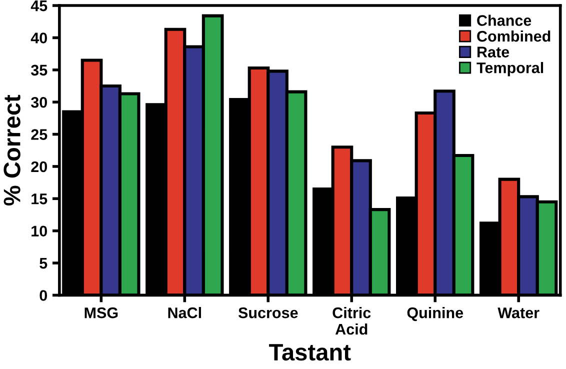 The image size is (566, 369). I want to click on y-tick-label: 25, so click(39, 134).